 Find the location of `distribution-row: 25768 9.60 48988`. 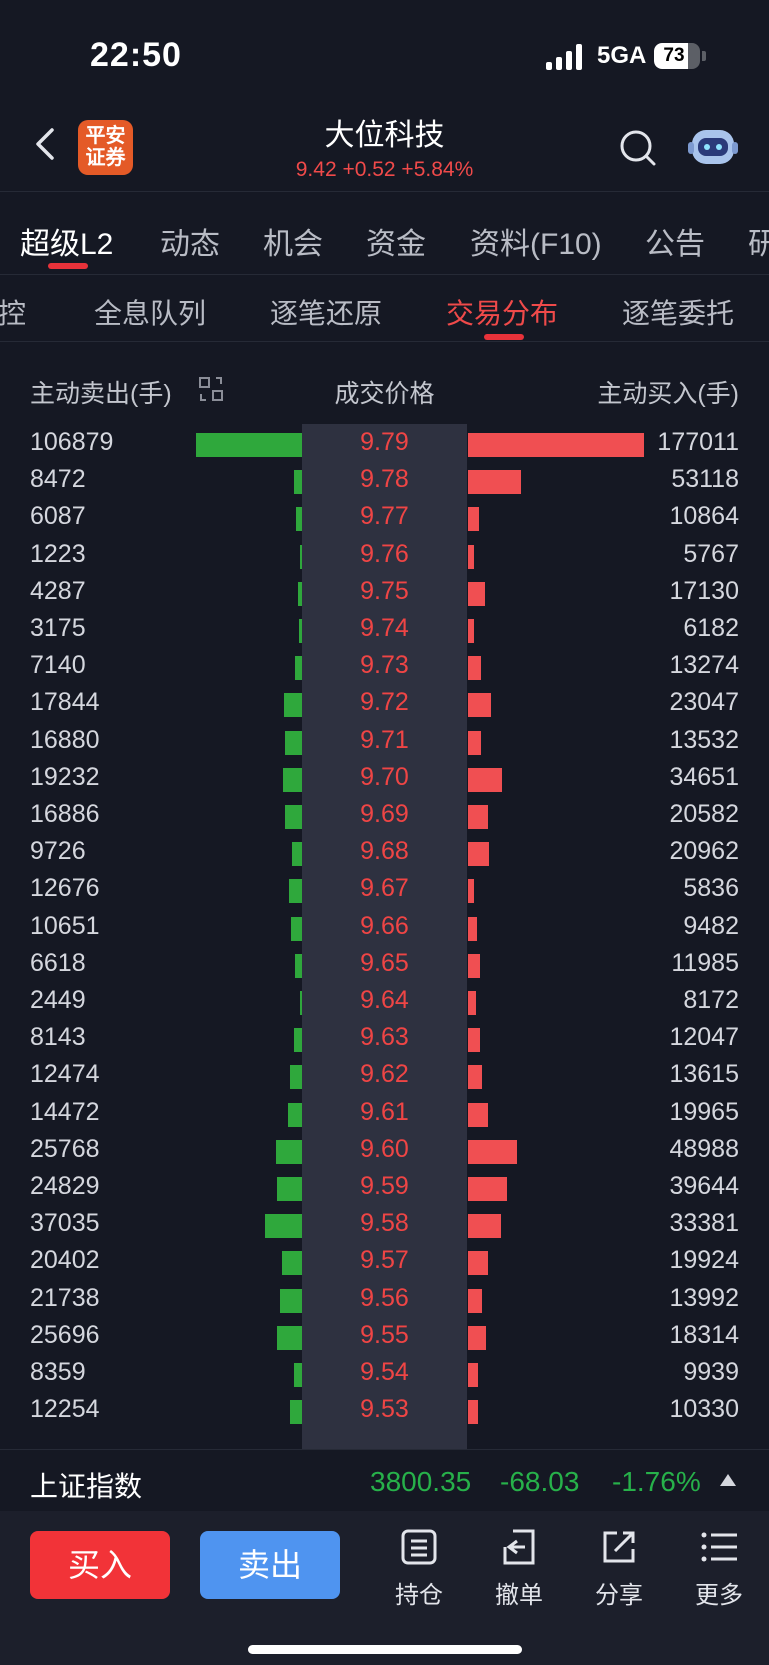

distribution-row: 25768 9.60 48988 is located at coordinates (384, 1149).